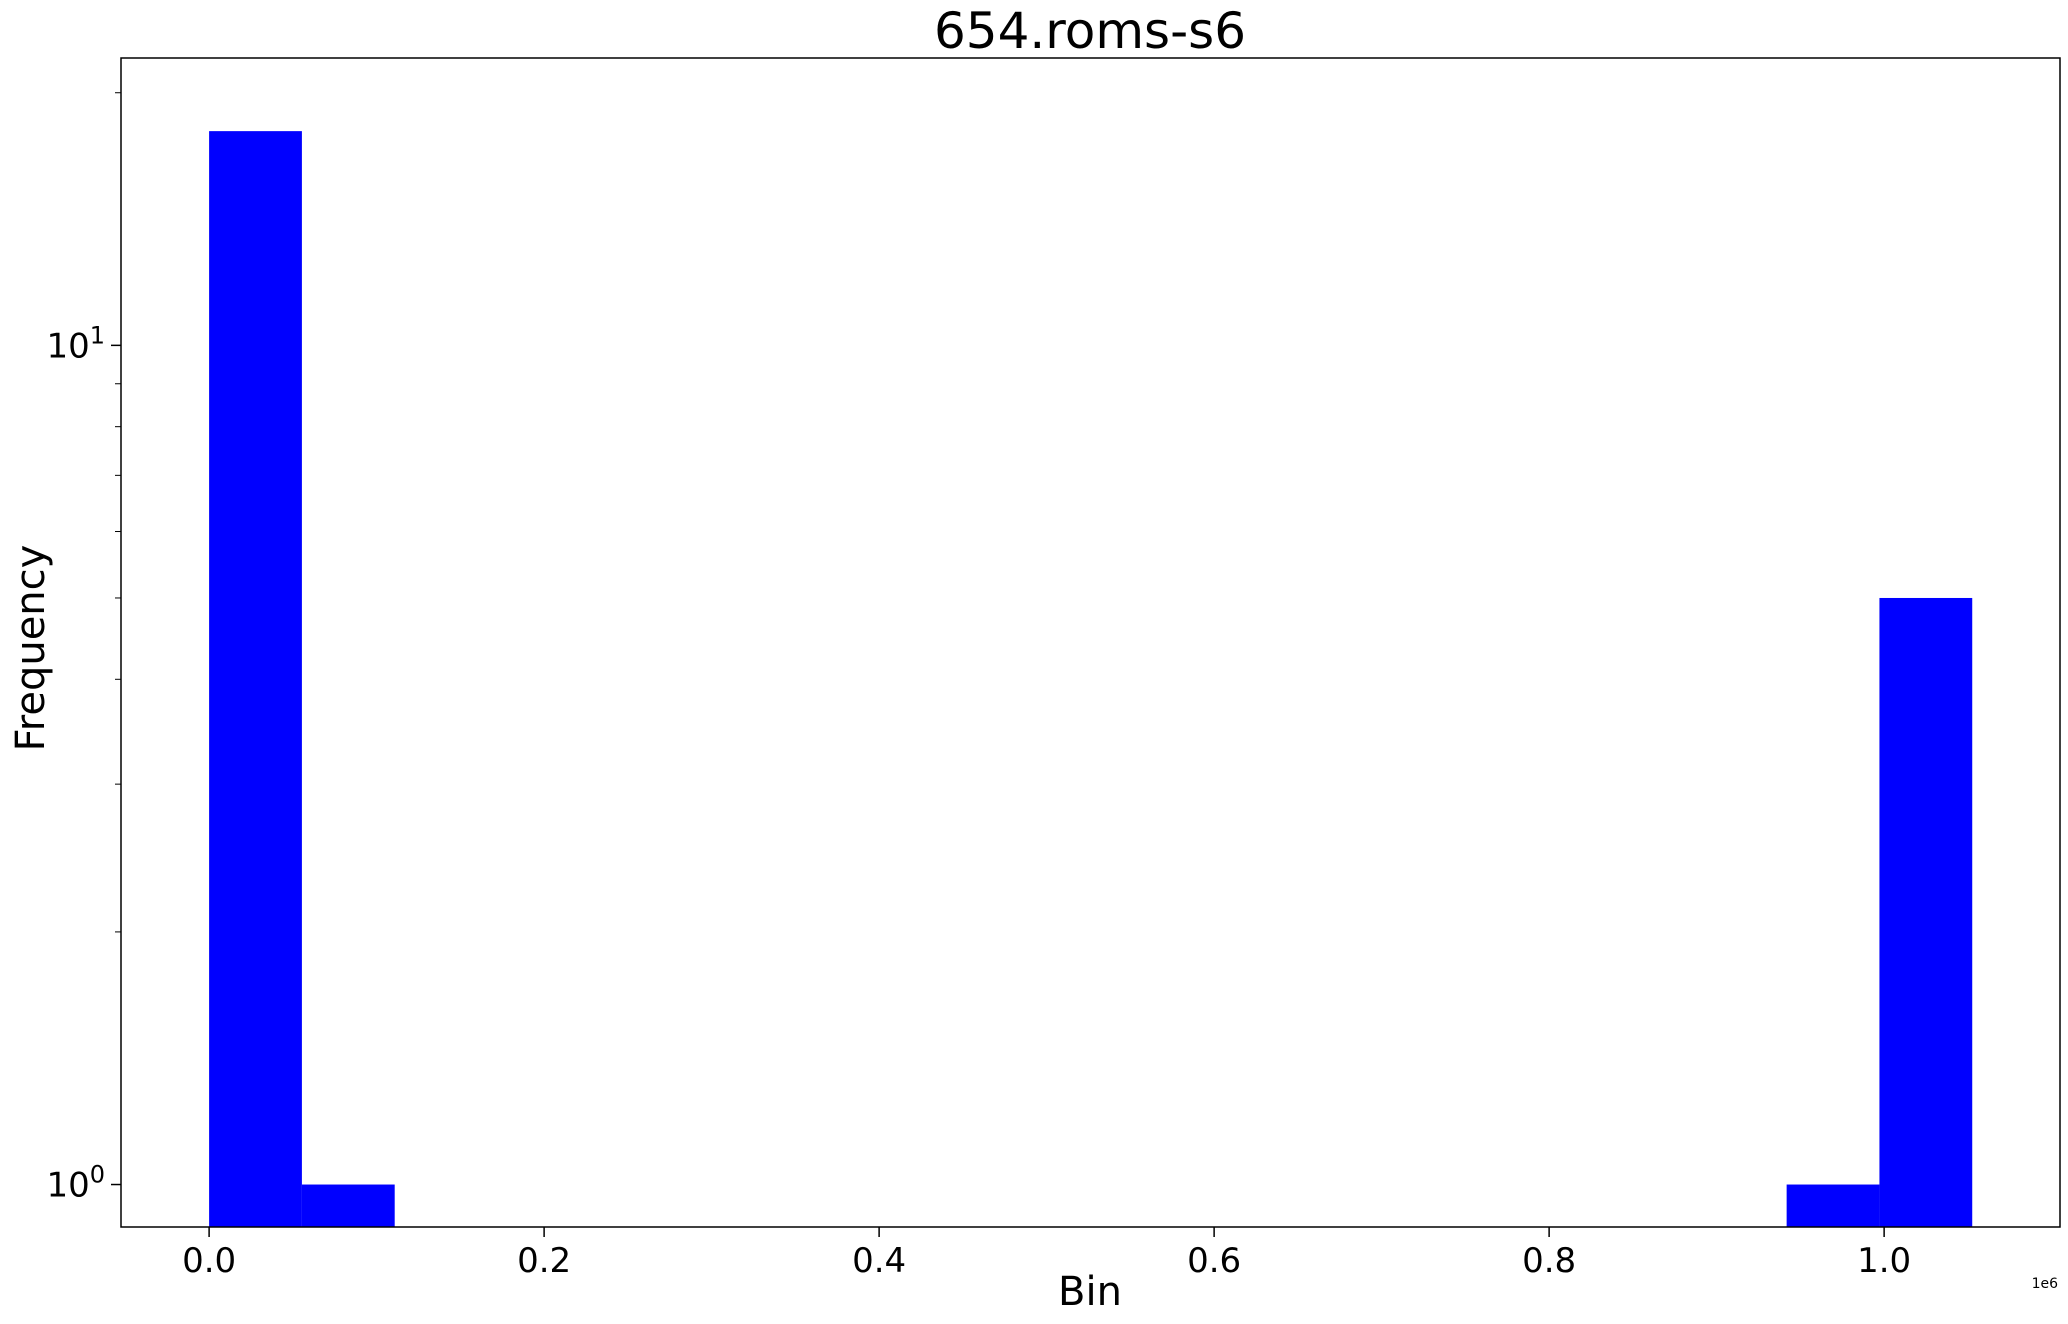 This screenshot has width=2068, height=1324. Describe the element at coordinates (1090, 1292) in the screenshot. I see `x-axis-label: Bin` at that location.